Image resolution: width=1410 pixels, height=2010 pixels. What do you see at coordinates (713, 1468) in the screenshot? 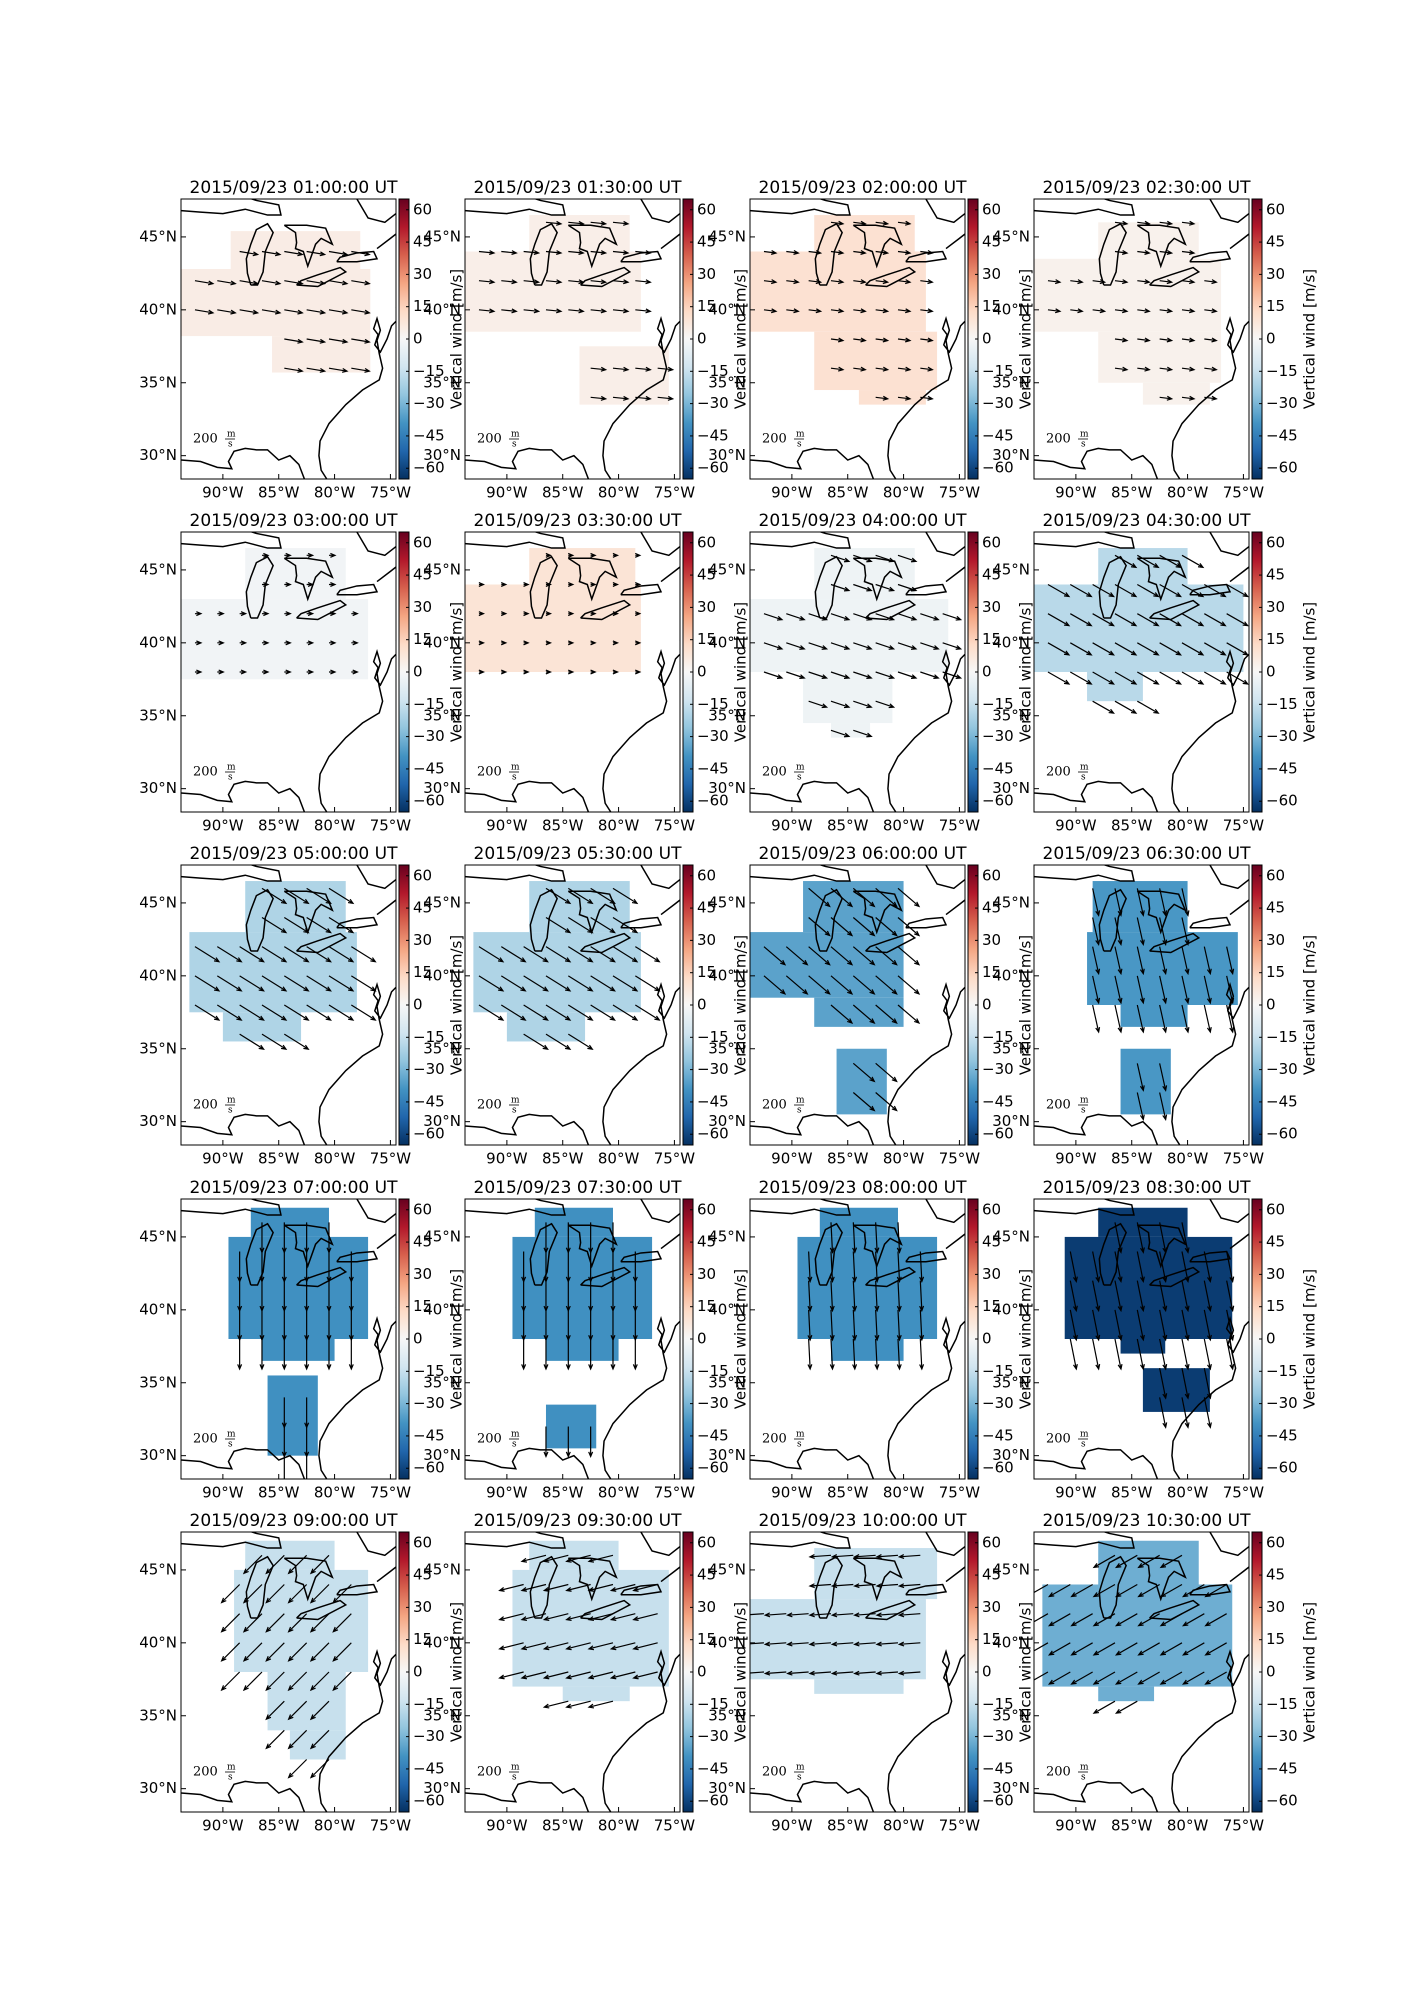
I see `colorbar-tick-label: −60` at bounding box center [713, 1468].